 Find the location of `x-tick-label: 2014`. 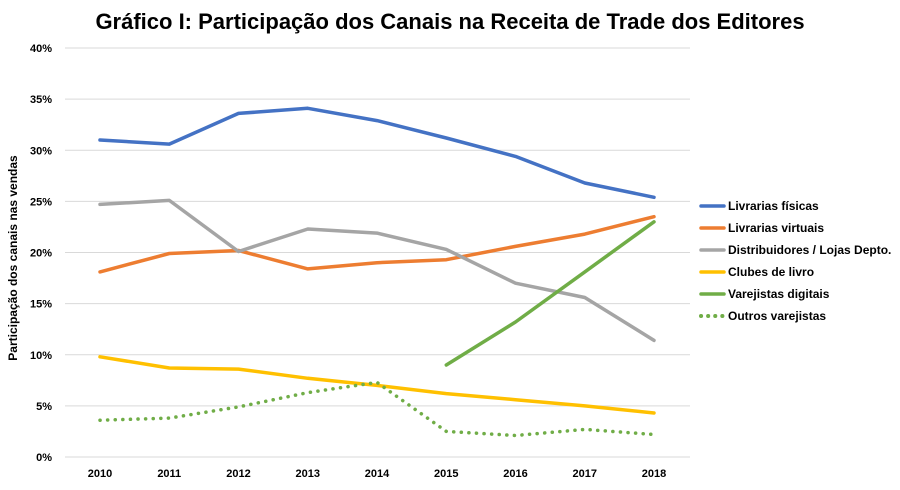

x-tick-label: 2014 is located at coordinates (377, 474).